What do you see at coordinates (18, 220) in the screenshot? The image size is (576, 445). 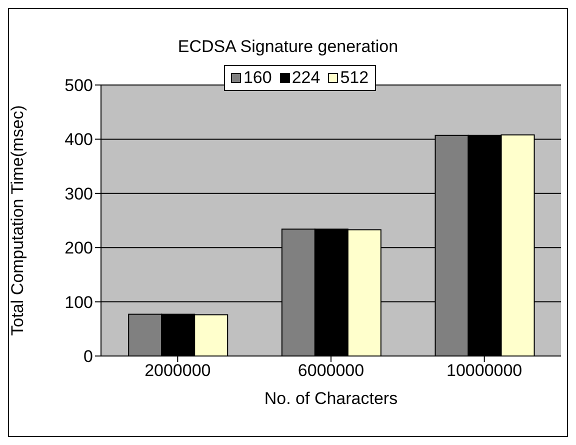 I see `y-axis-title: Total Computation Time(msec)` at bounding box center [18, 220].